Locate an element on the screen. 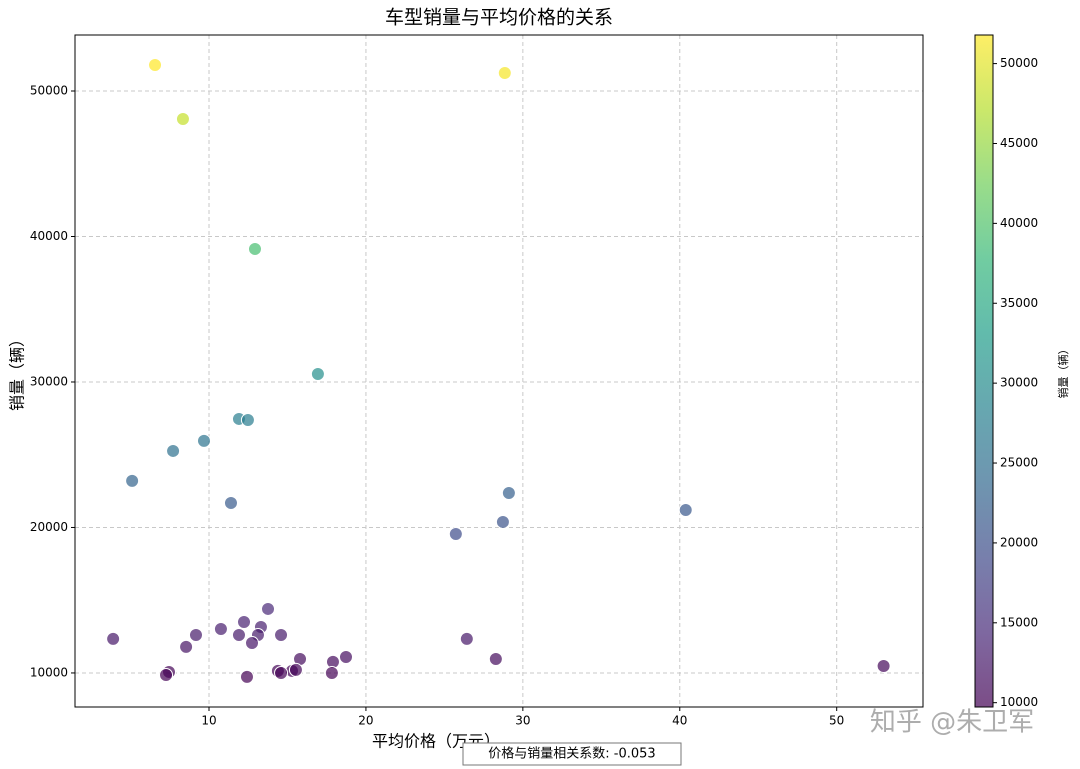 The height and width of the screenshot is (769, 1080). colorbar-tick-label: 50000 is located at coordinates (1019, 63).